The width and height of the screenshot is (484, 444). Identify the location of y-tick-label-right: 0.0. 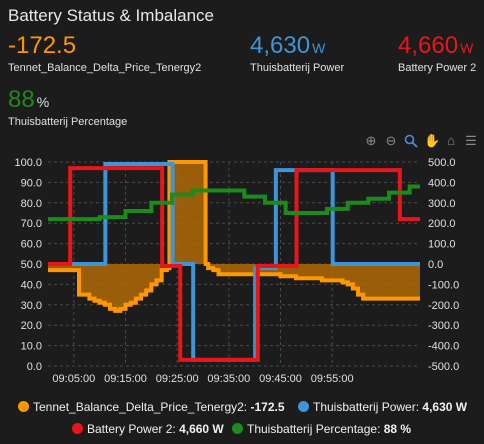
(435, 265).